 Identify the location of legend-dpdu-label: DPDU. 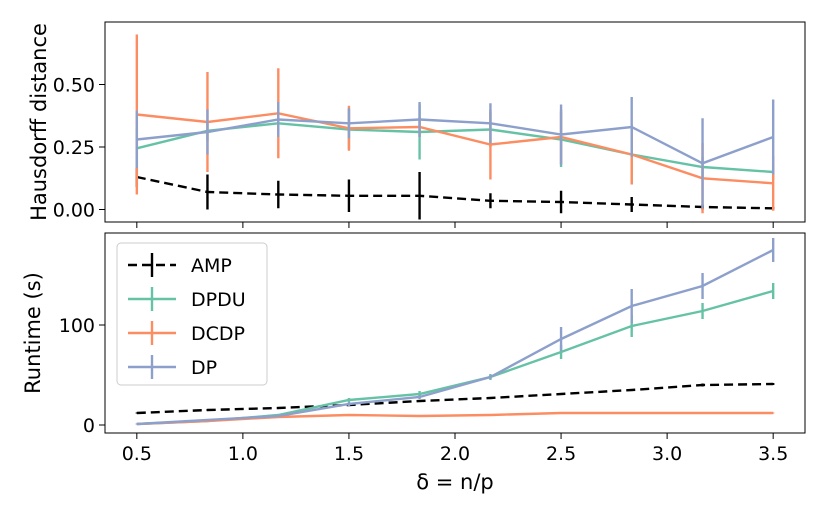
(218, 300).